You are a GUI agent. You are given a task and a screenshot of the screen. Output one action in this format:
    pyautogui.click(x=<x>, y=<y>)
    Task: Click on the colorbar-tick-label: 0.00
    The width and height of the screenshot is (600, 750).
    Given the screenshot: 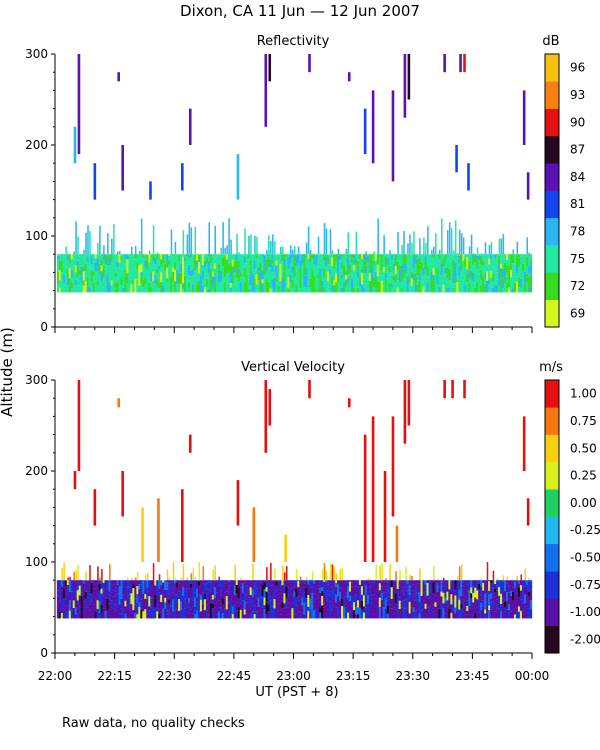 What is the action you would take?
    pyautogui.click(x=583, y=503)
    